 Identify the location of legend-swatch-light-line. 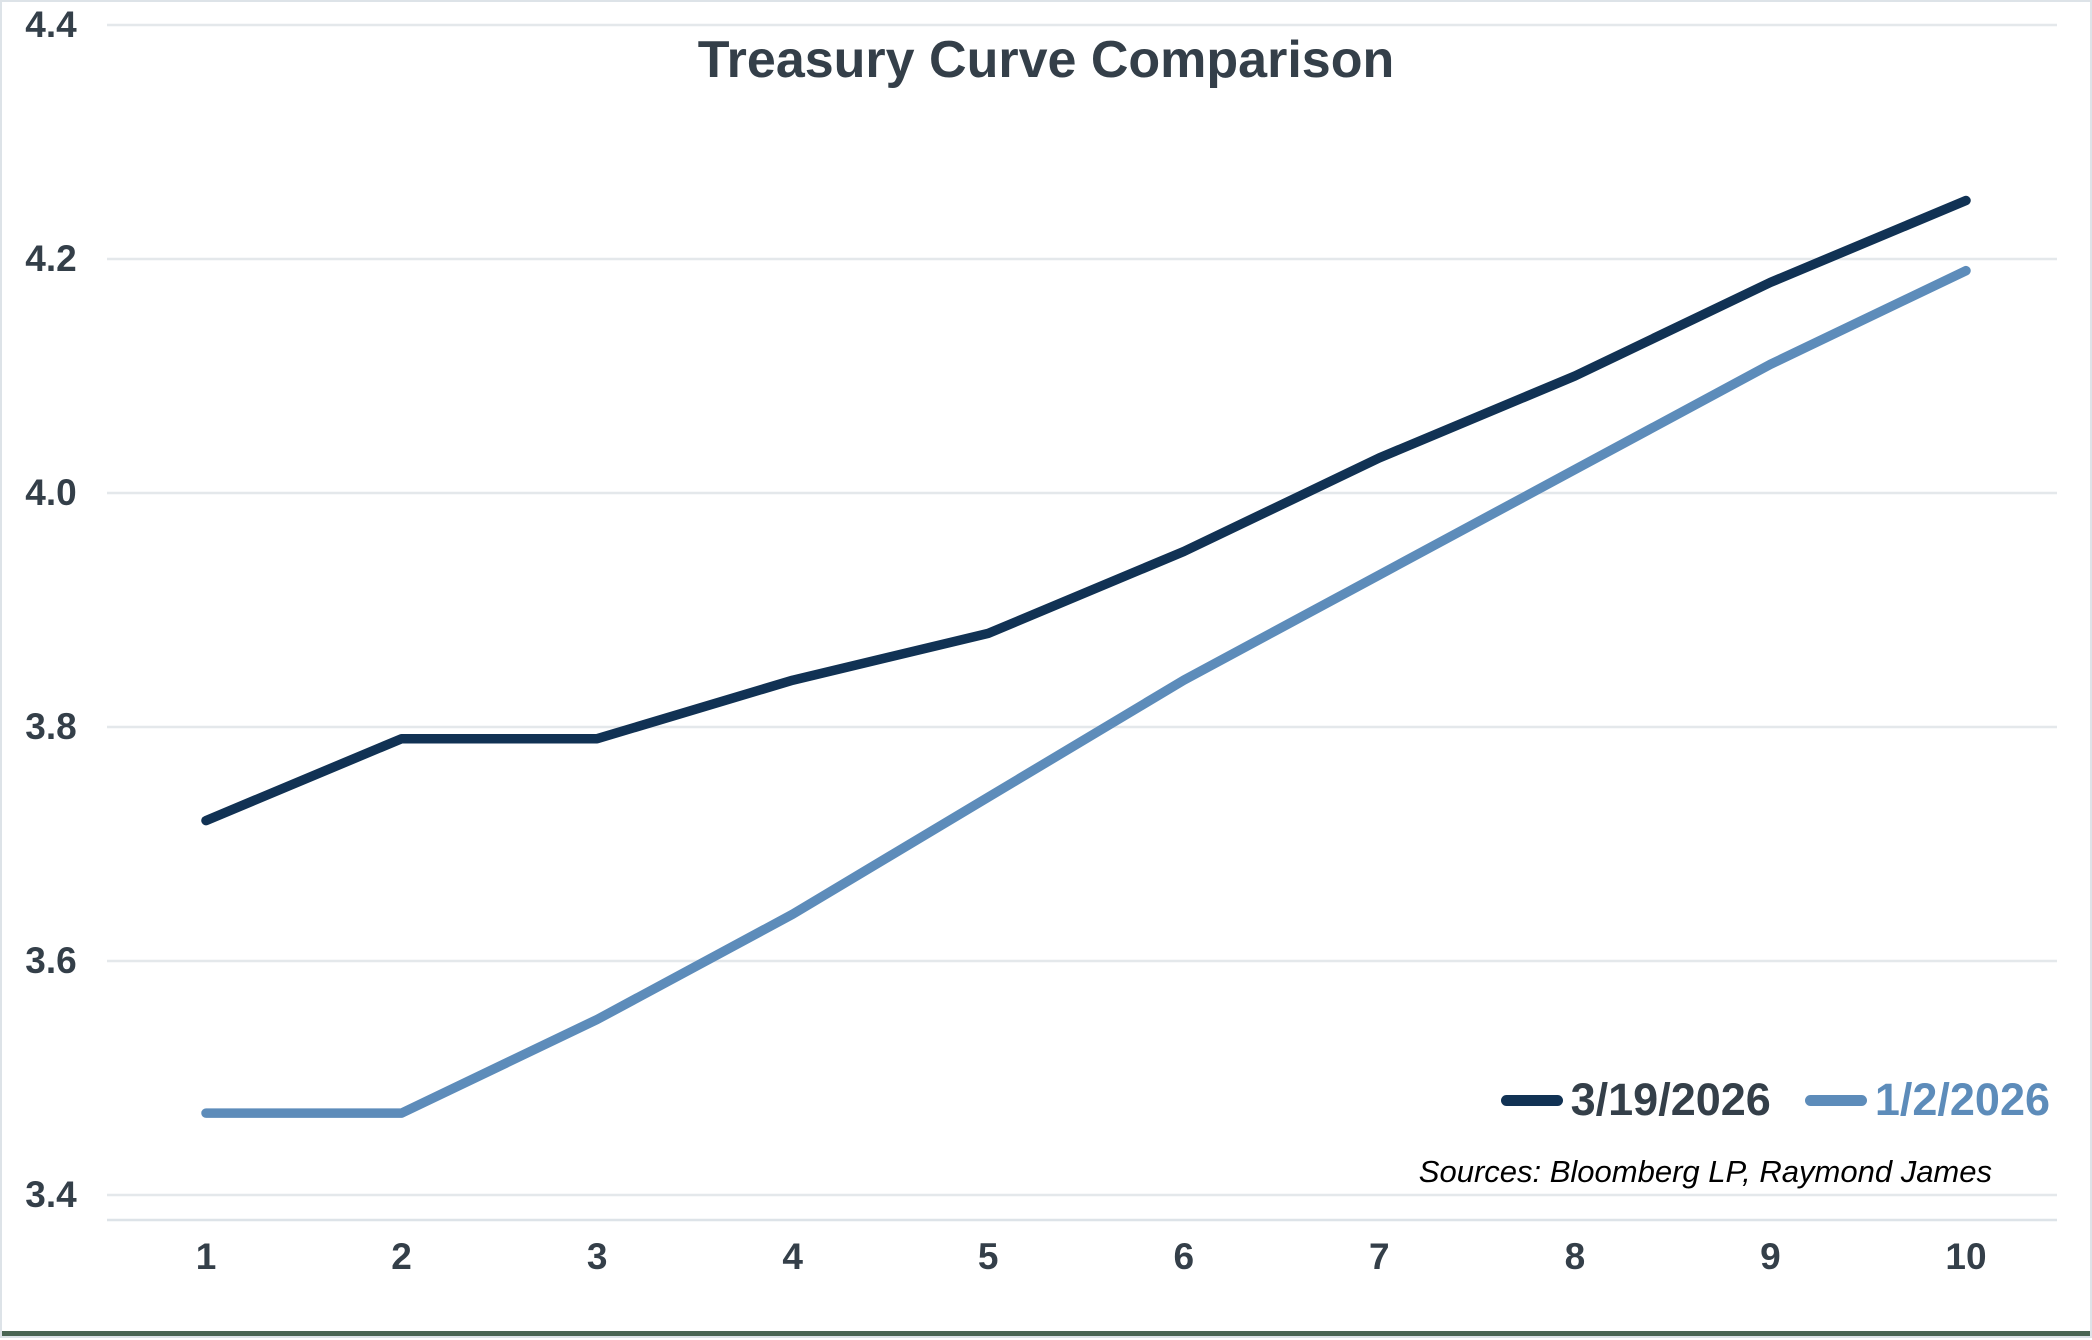
(1835, 1100).